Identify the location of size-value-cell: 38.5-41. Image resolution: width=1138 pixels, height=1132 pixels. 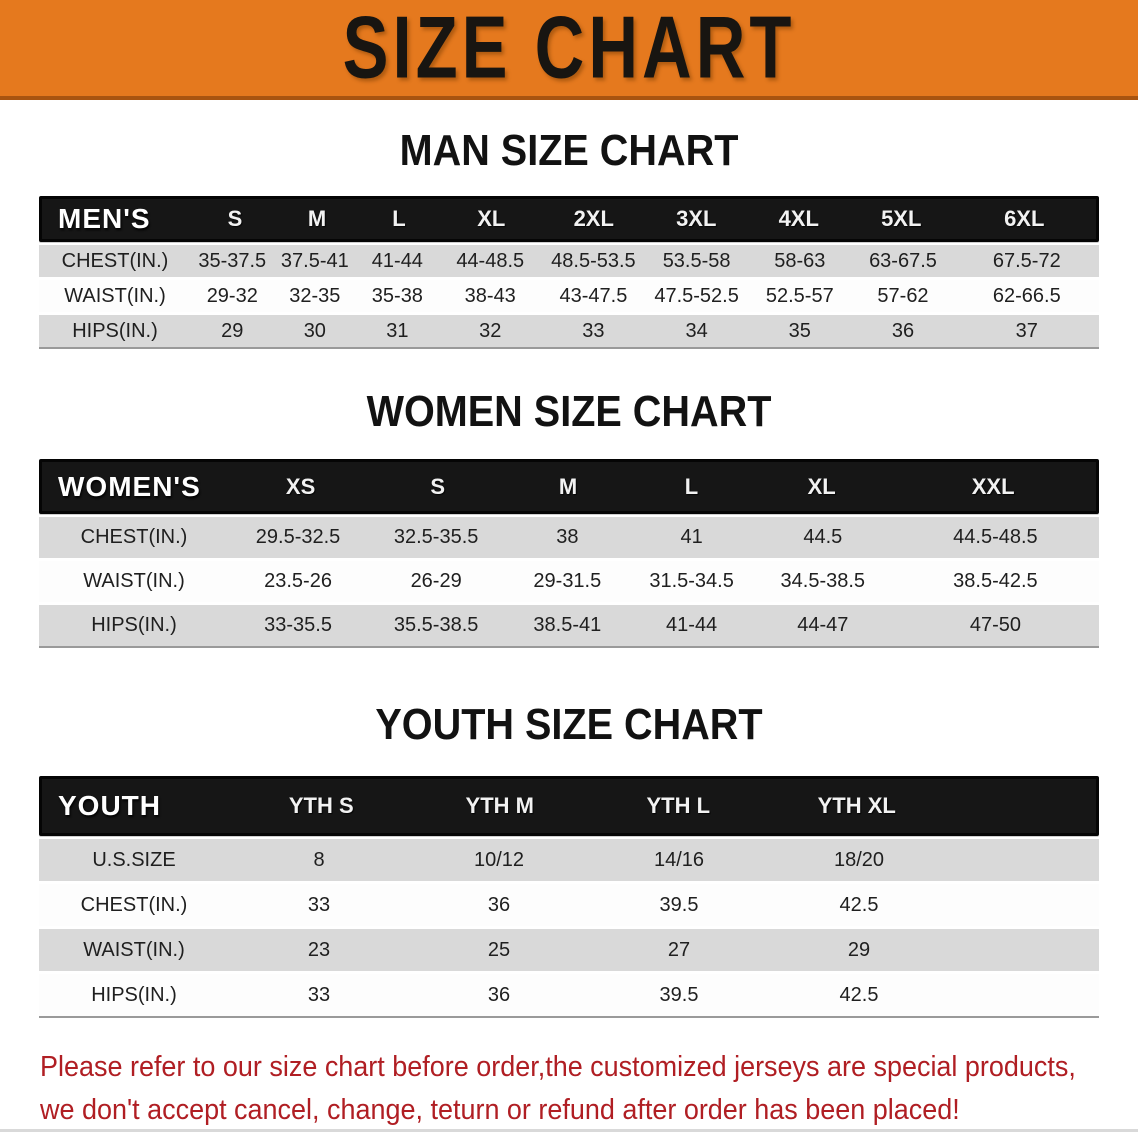
(567, 625).